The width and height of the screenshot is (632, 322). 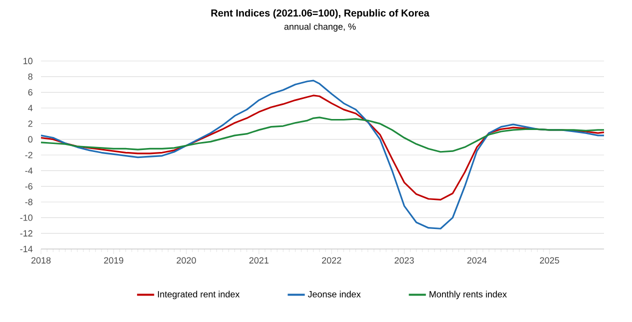 What do you see at coordinates (28, 61) in the screenshot?
I see `y-tick-label: 10` at bounding box center [28, 61].